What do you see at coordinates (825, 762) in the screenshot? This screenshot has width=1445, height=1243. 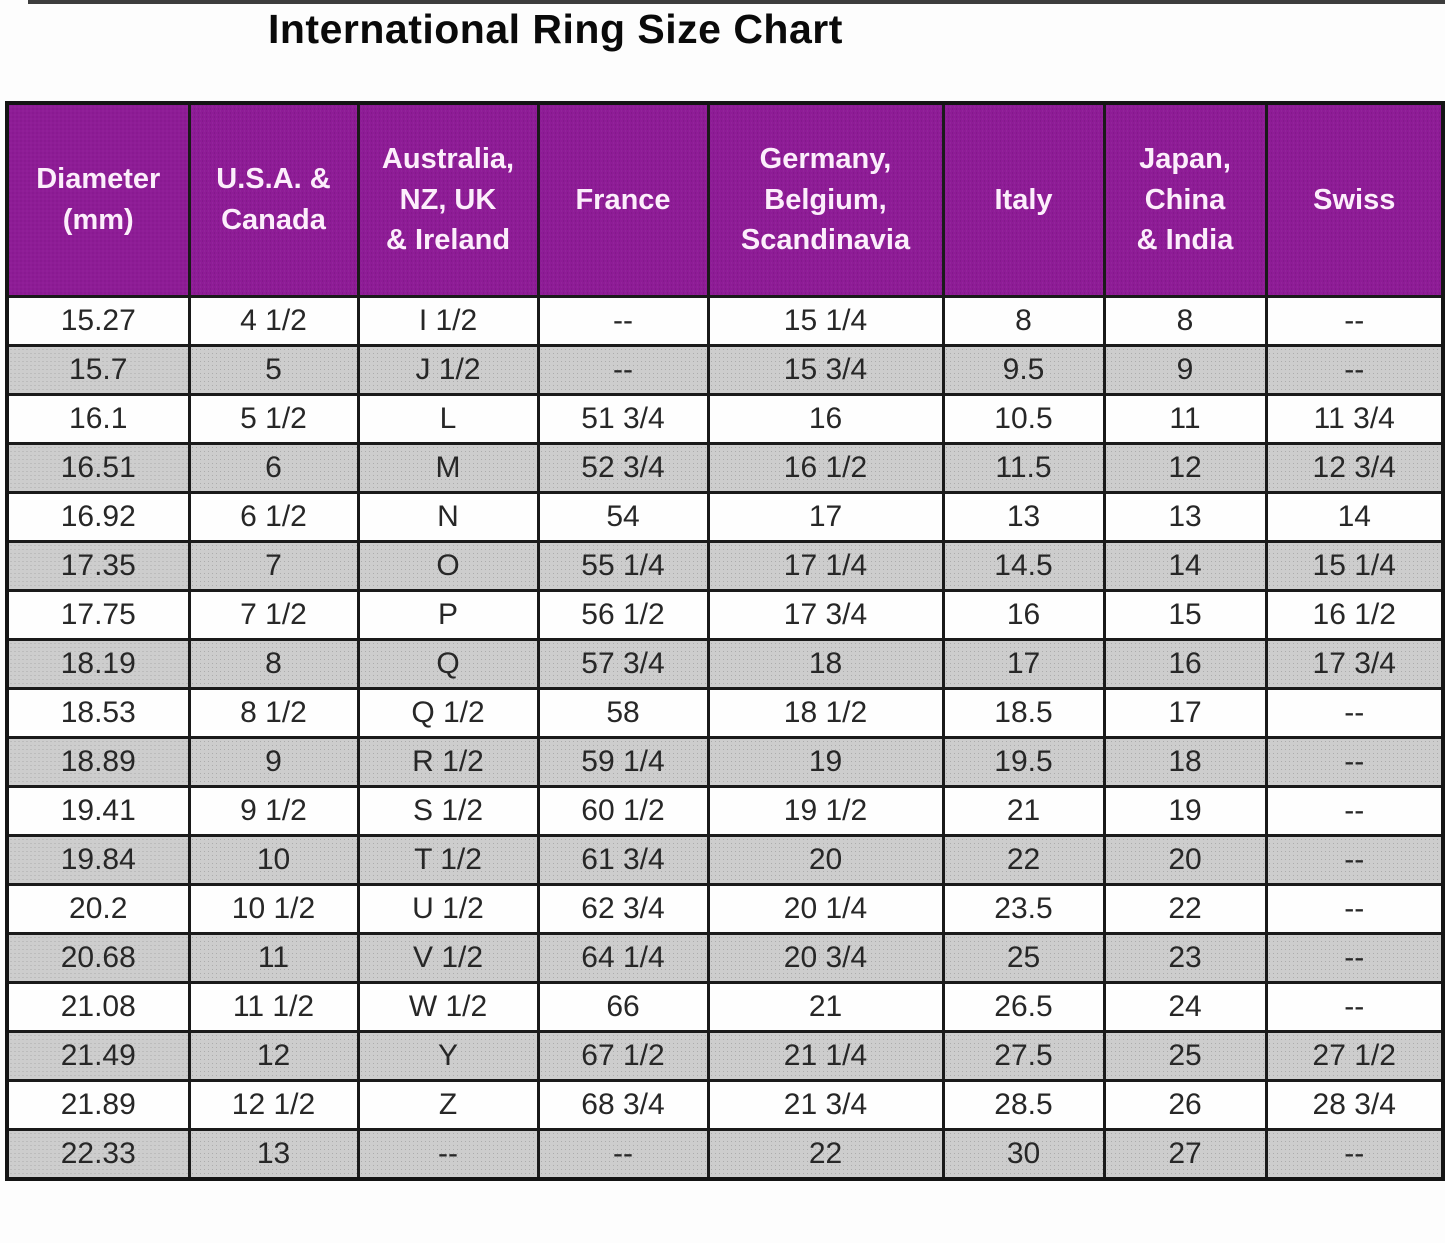 I see `cell-germany-belgium-scandinavia: 19` at bounding box center [825, 762].